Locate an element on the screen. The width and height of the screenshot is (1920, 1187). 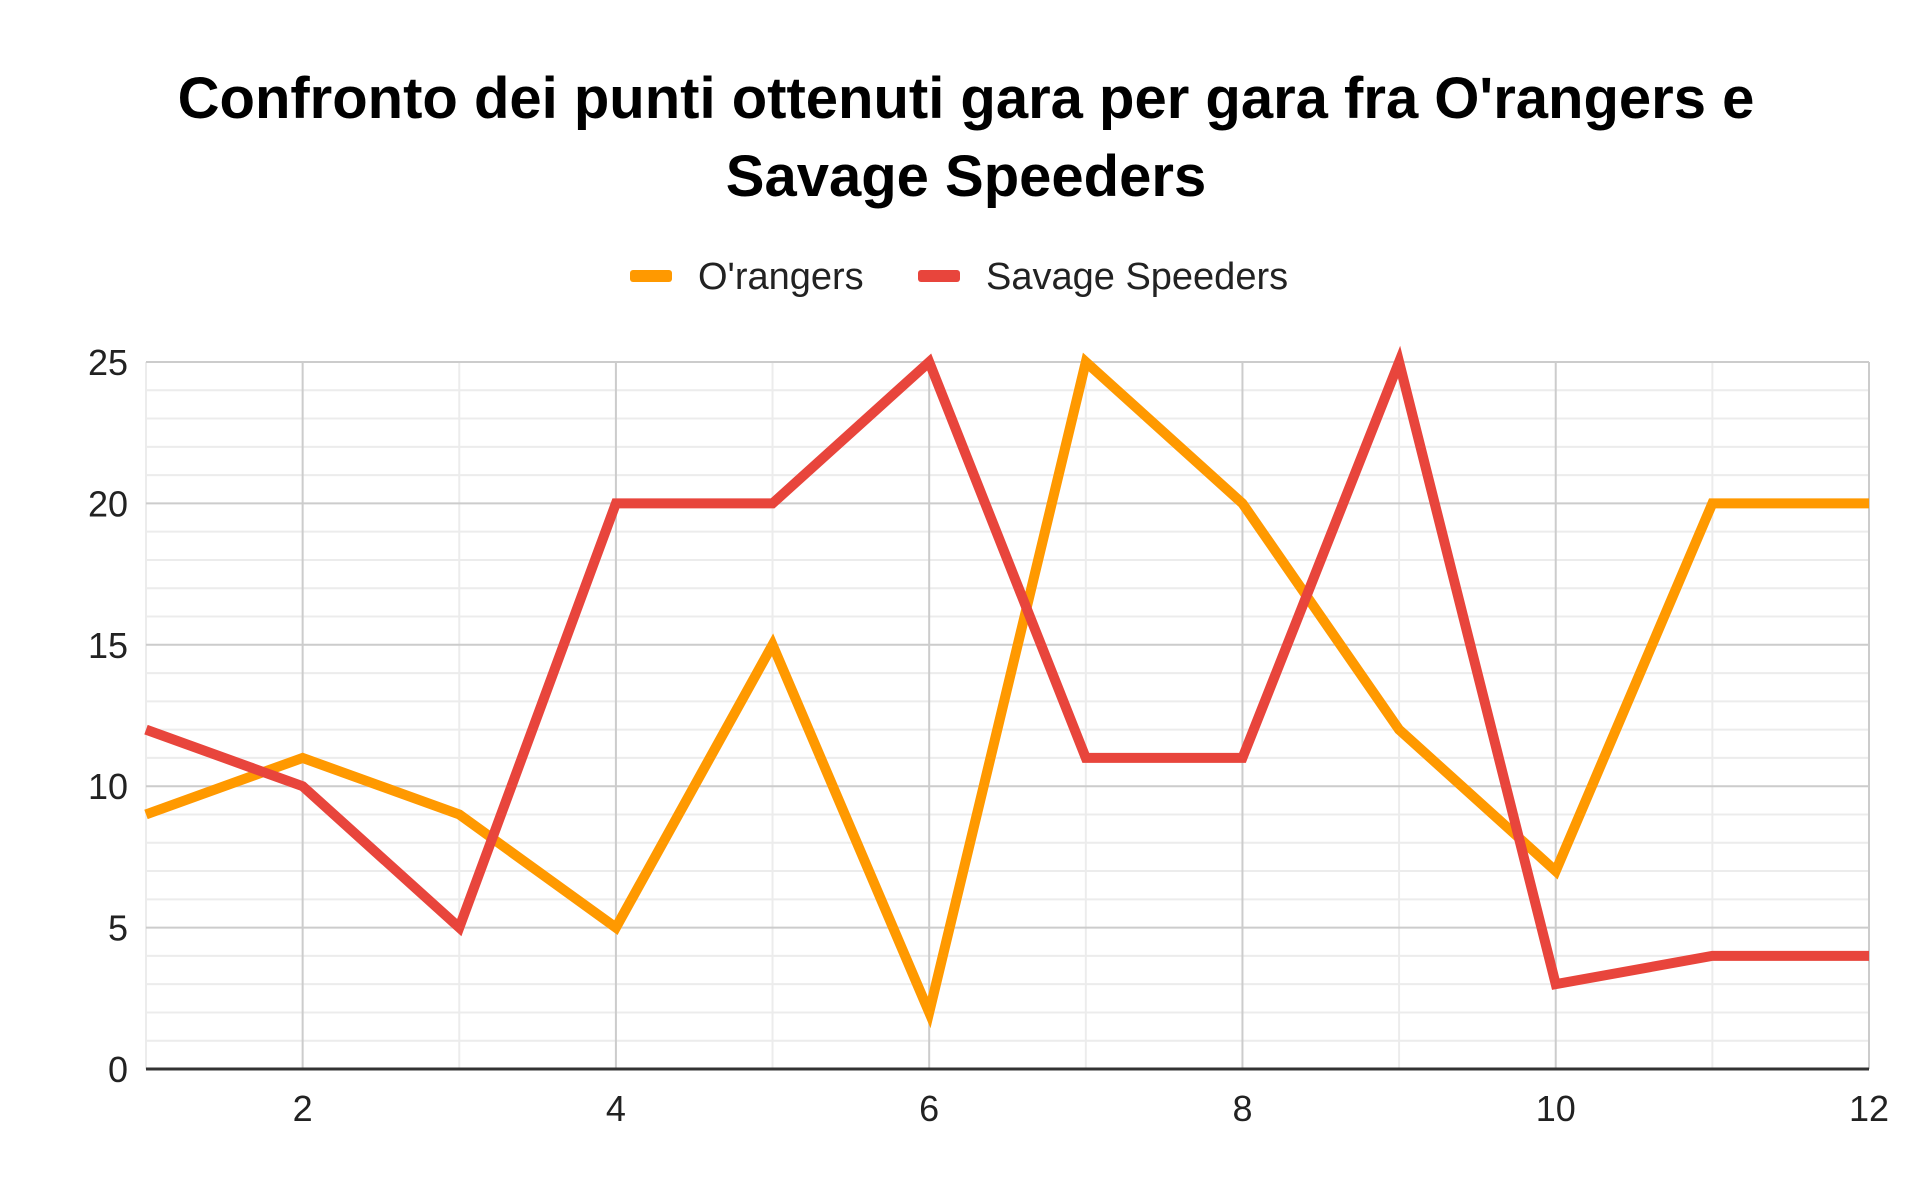
legend-label-0: O'rangers is located at coordinates (781, 277).